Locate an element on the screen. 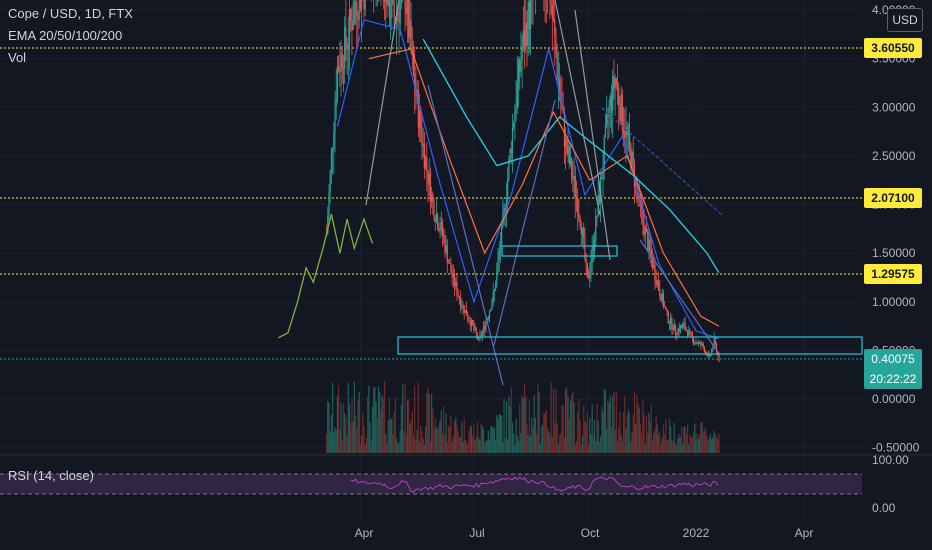 Image resolution: width=932 pixels, height=550 pixels. volume-legend: Vol is located at coordinates (17, 57).